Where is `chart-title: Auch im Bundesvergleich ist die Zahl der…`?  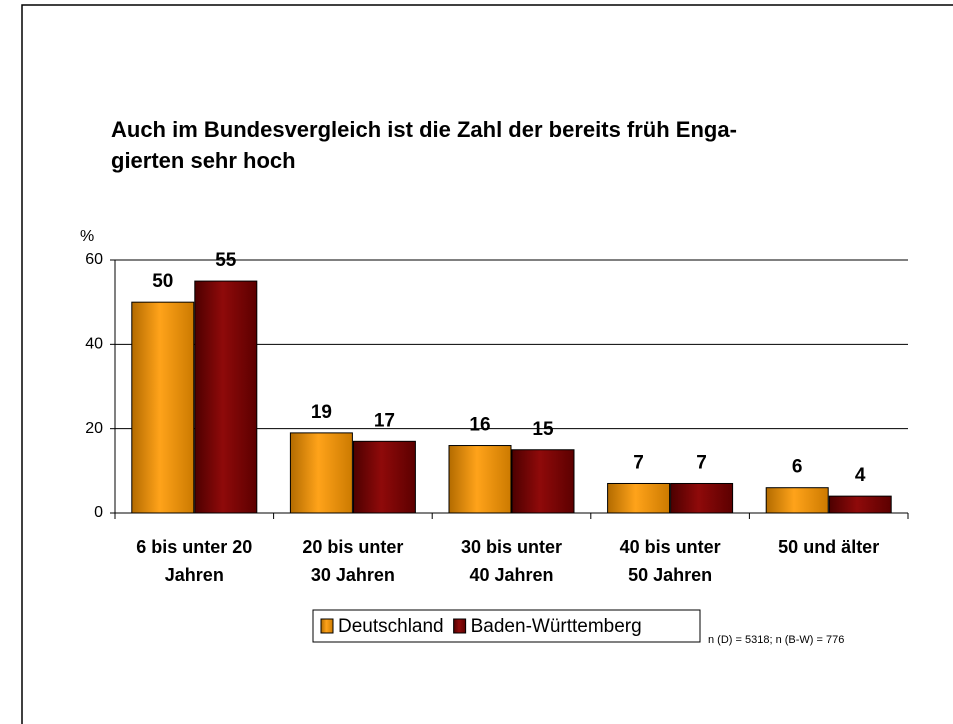 chart-title: Auch im Bundesvergleich ist die Zahl der… is located at coordinates (424, 129).